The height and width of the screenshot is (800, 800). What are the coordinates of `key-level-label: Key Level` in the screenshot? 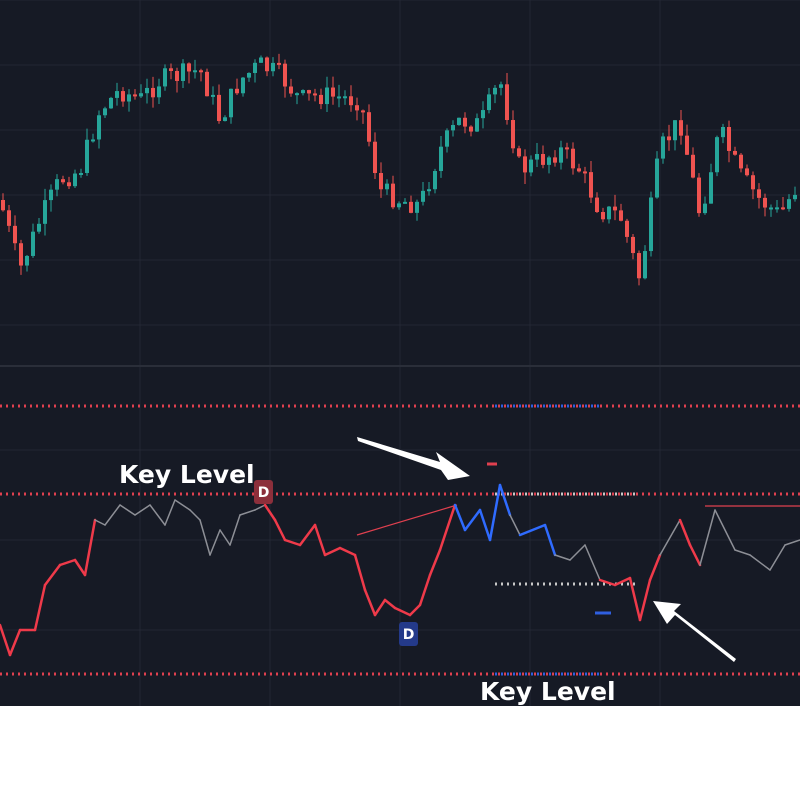 It's located at (187, 474).